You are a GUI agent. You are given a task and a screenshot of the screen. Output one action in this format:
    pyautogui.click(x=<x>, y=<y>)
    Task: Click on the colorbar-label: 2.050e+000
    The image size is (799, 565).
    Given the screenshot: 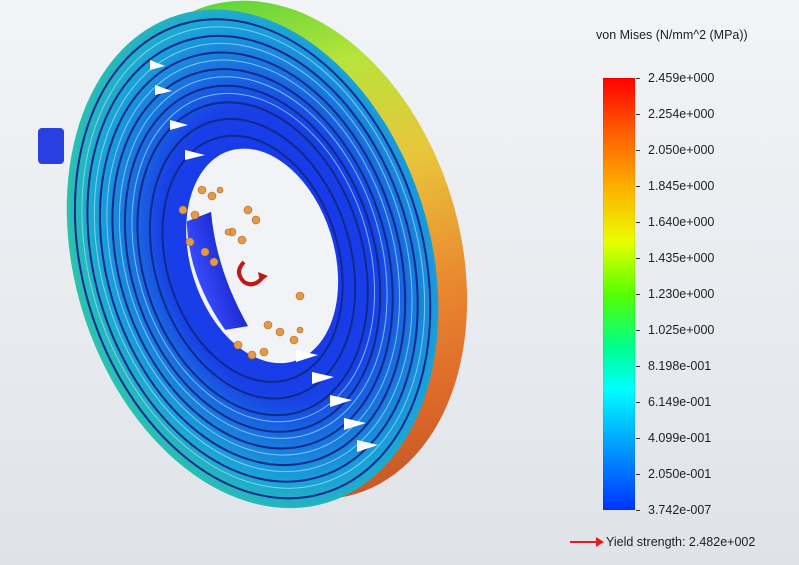 What is the action you would take?
    pyautogui.click(x=681, y=150)
    